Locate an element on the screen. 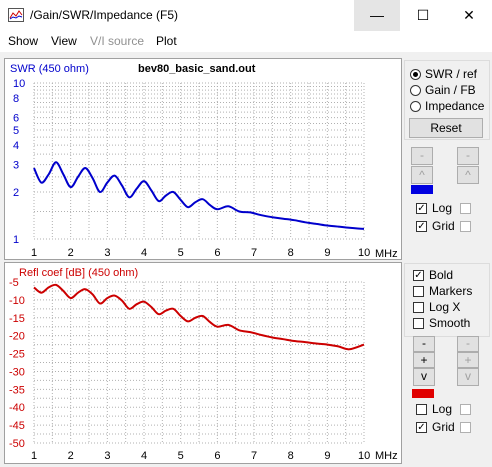 The width and height of the screenshot is (492, 467). markers-checkbox is located at coordinates (418, 291).